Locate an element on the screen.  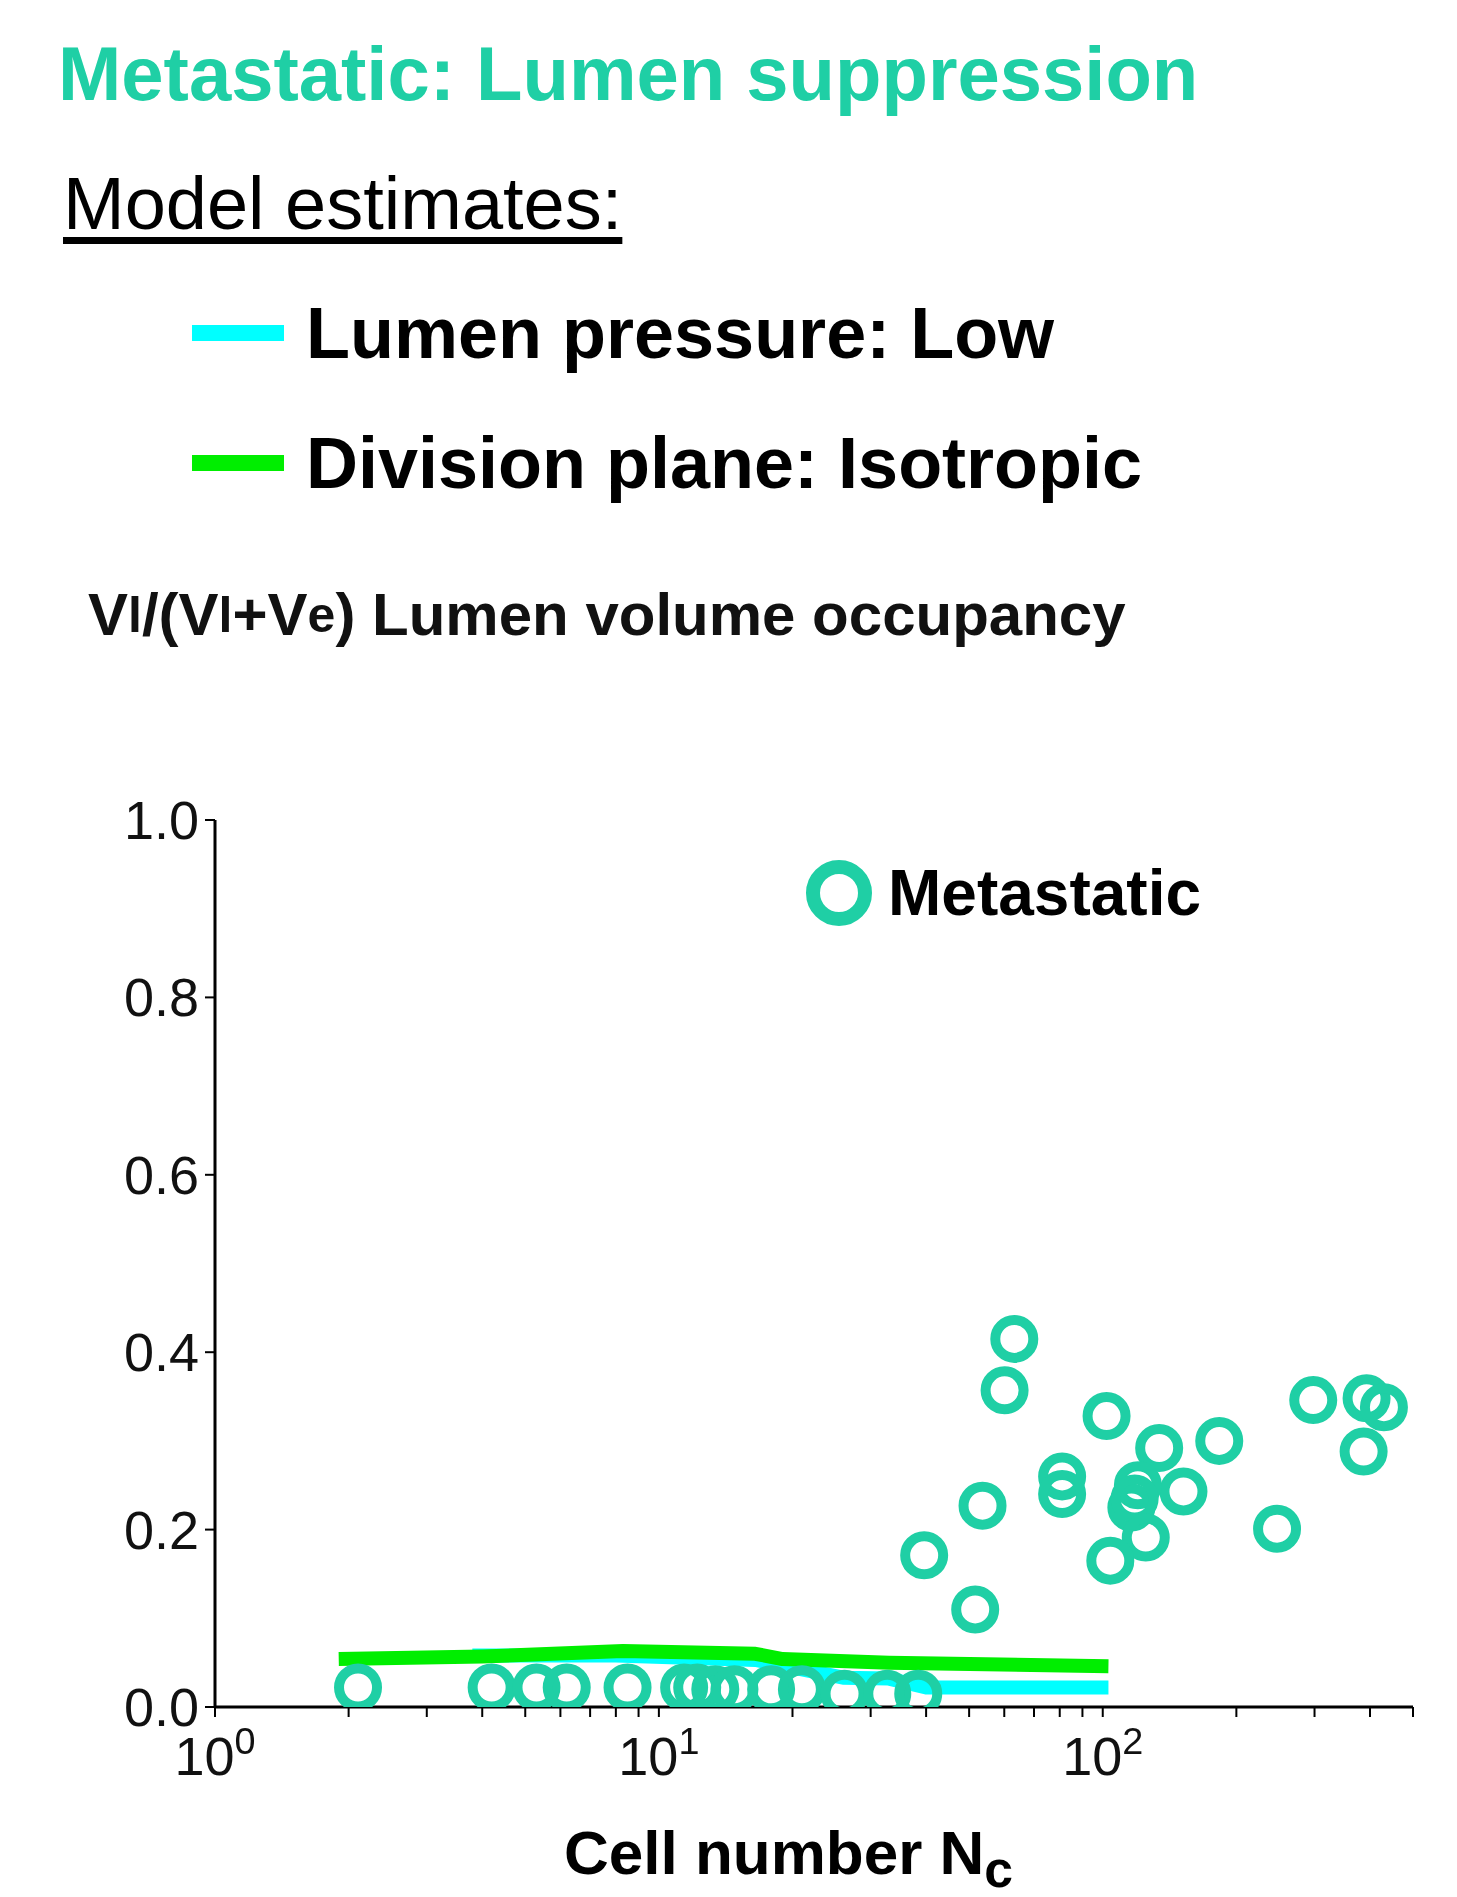
y-tick-label: 0.6 is located at coordinates (161, 1174).